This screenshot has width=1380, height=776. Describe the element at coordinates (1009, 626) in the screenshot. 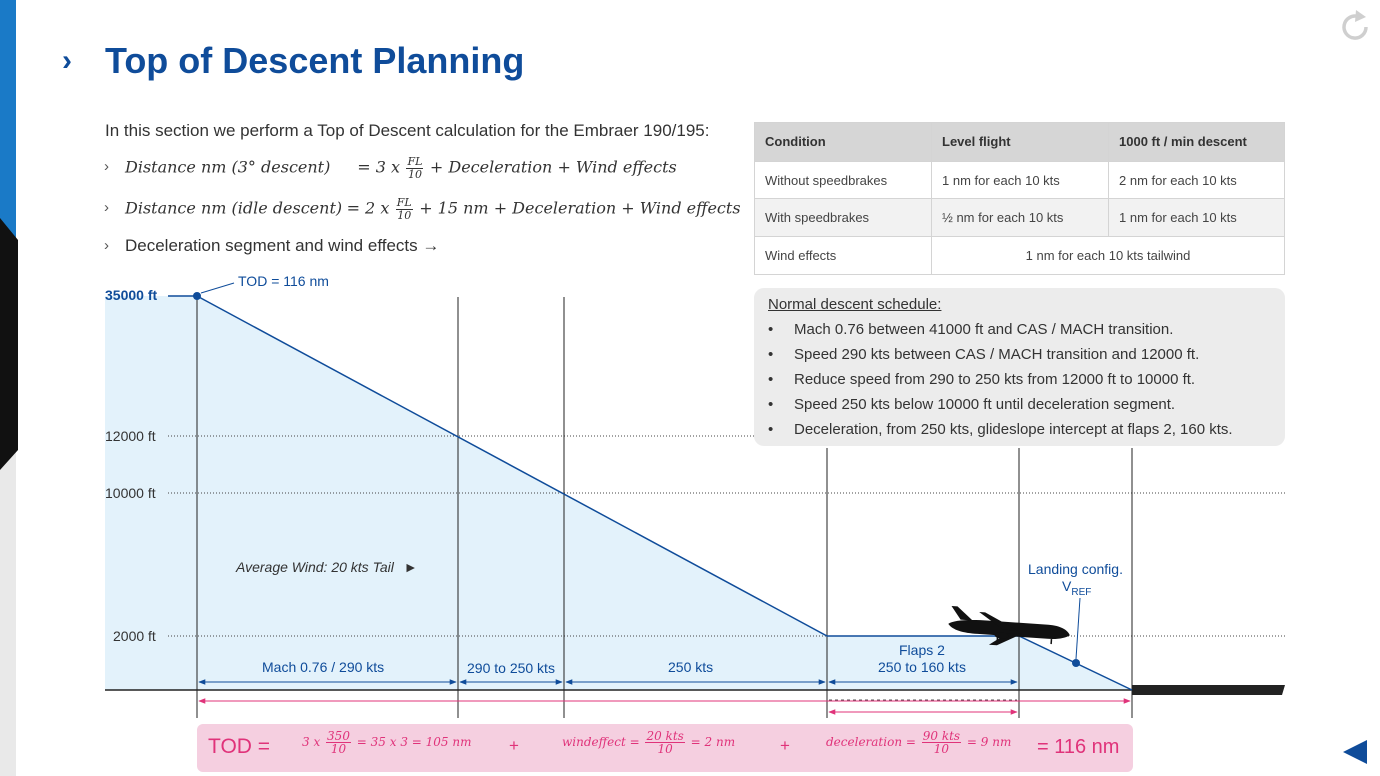

I see `aircraft-icon` at that location.